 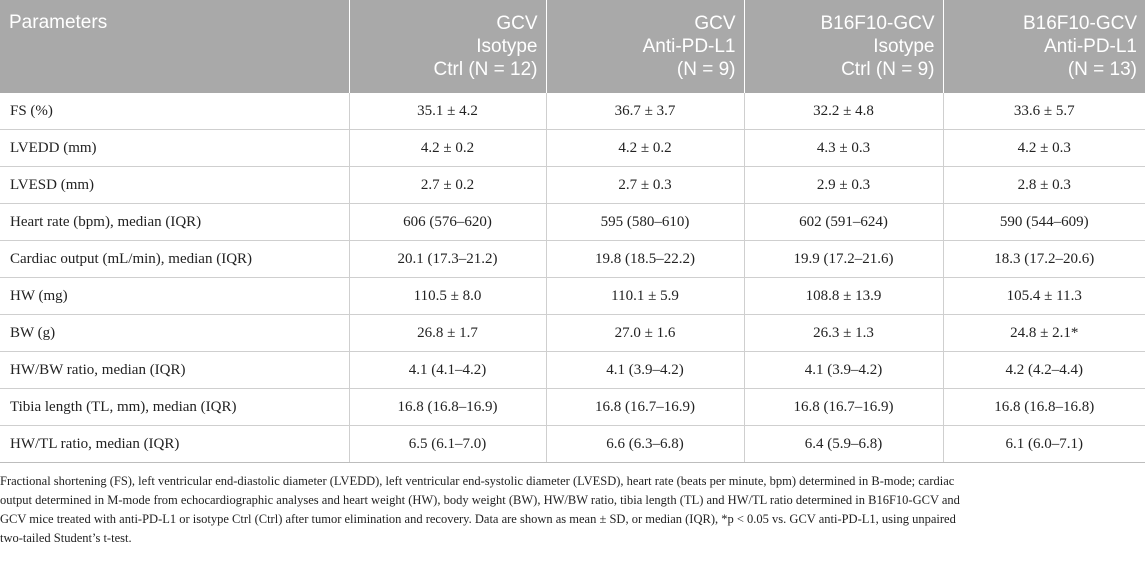 What do you see at coordinates (844, 444) in the screenshot?
I see `value-cell: 6.4 (5.9–6.8)` at bounding box center [844, 444].